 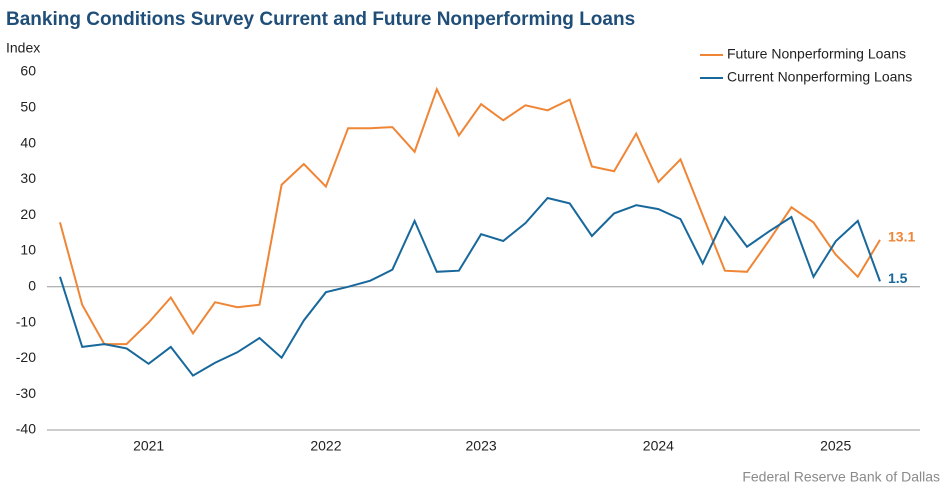 What do you see at coordinates (819, 77) in the screenshot?
I see `legend-label: Current Nonperforming Loans` at bounding box center [819, 77].